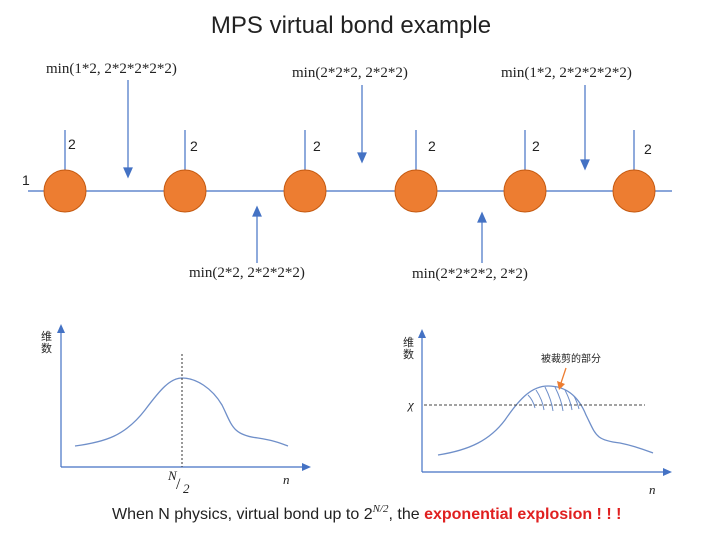 This screenshot has width=702, height=534. What do you see at coordinates (178, 484) in the screenshot?
I see `midpoint-label-slash: /` at bounding box center [178, 484].